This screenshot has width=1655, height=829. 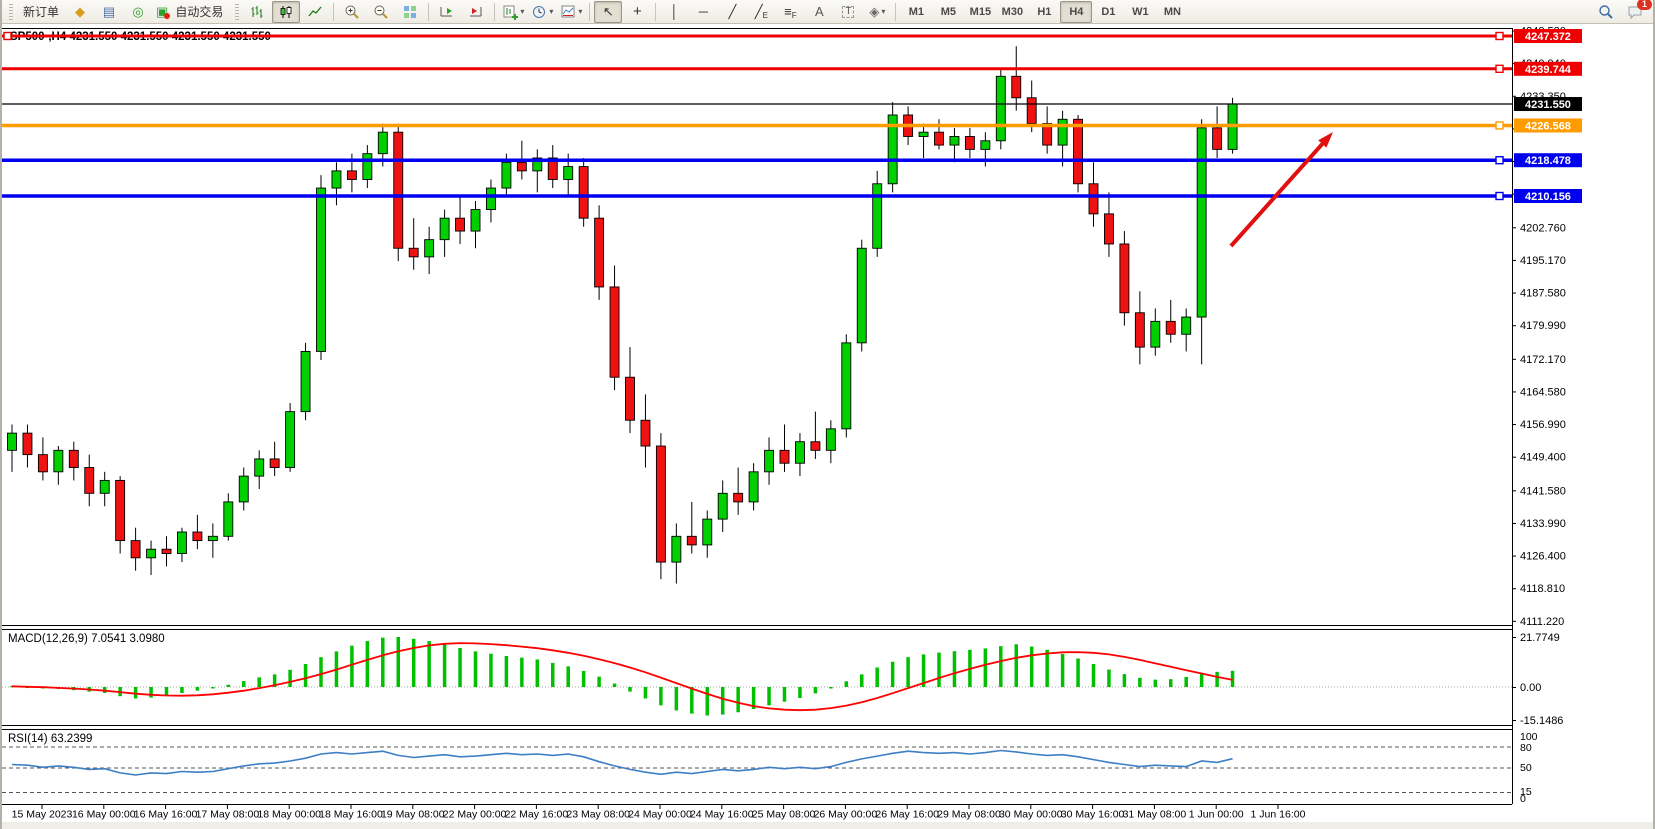 I want to click on svg-text: 4239.744, so click(x=1548, y=70).